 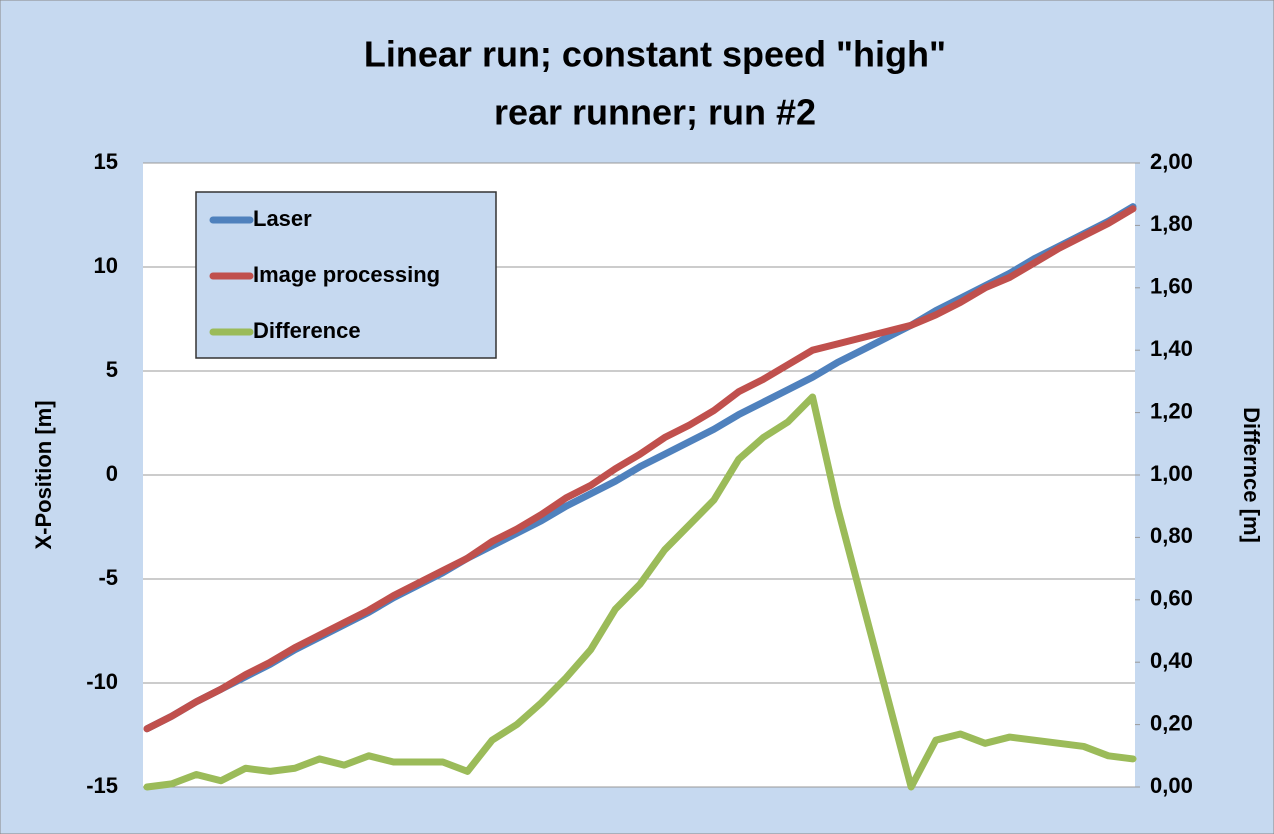 What do you see at coordinates (307, 330) in the screenshot?
I see `legend-label: Difference` at bounding box center [307, 330].